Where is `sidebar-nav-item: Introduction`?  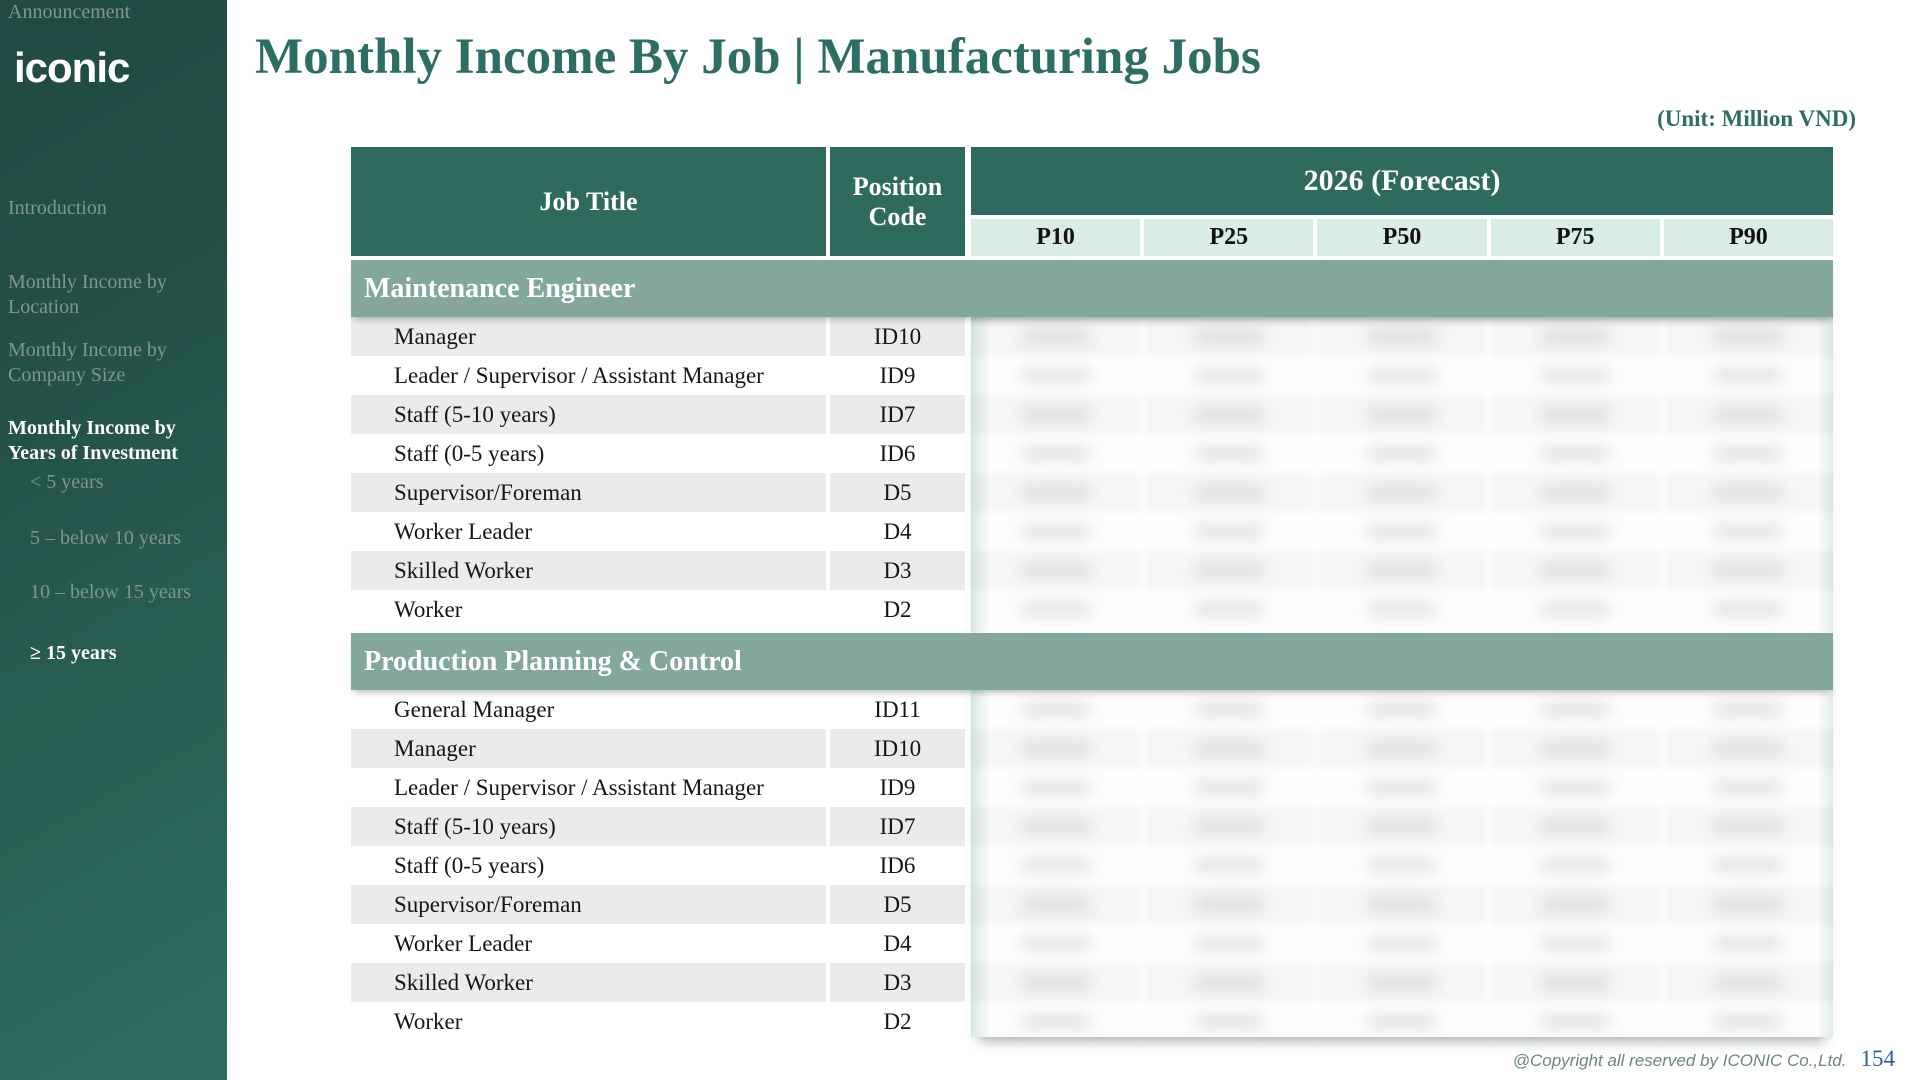
sidebar-nav-item: Introduction is located at coordinates (57, 208).